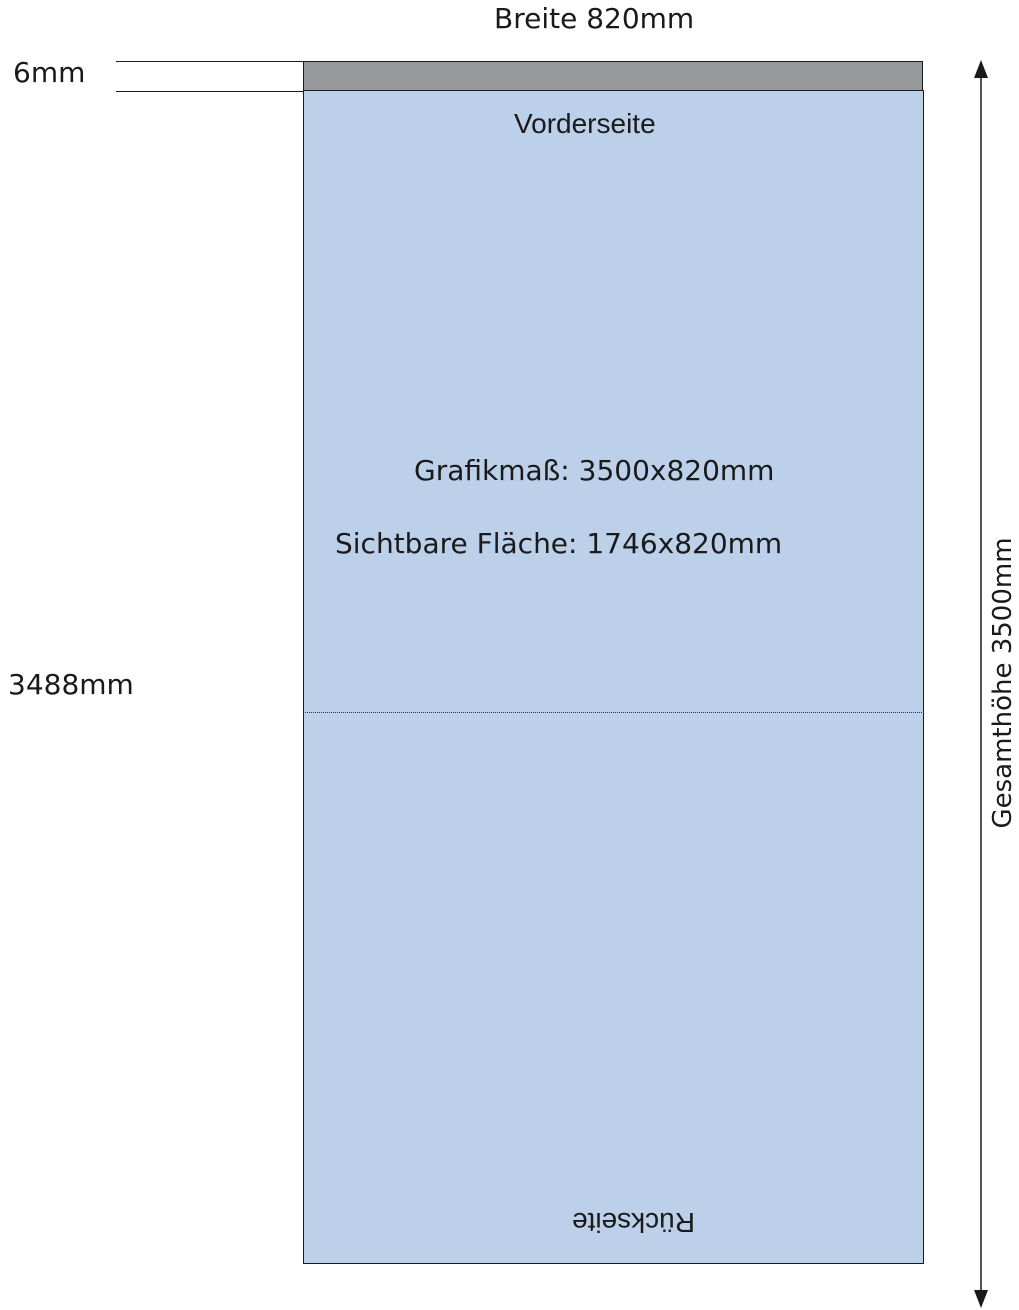  What do you see at coordinates (613, 712) in the screenshot?
I see `fold-line` at bounding box center [613, 712].